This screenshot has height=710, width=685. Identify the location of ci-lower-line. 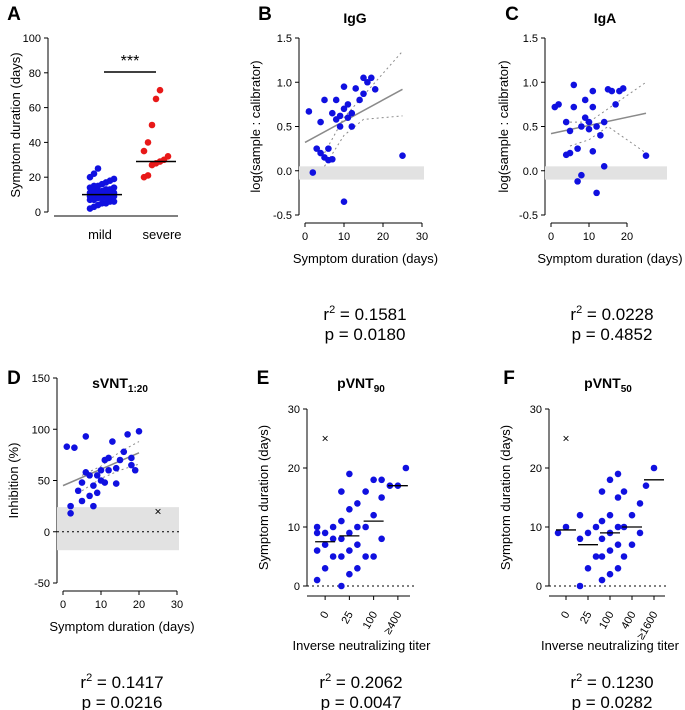
(363, 141).